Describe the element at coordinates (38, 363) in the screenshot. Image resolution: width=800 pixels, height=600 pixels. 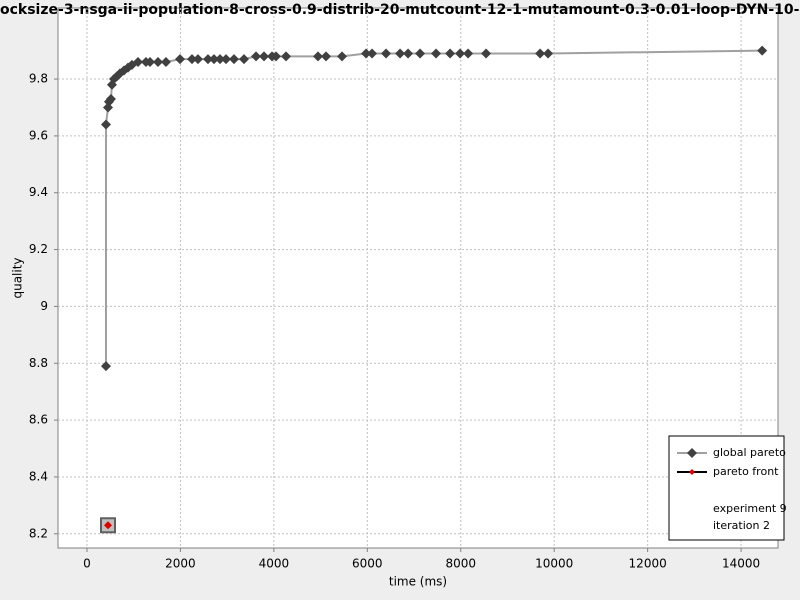
I see `y-tick-label: 8.8` at that location.